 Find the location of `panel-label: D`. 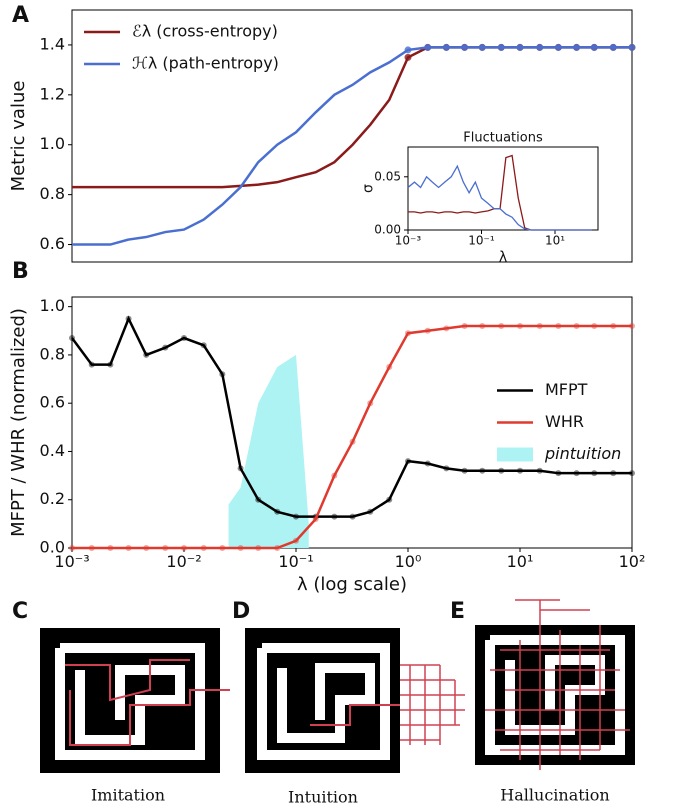

panel-label: D is located at coordinates (241, 611).